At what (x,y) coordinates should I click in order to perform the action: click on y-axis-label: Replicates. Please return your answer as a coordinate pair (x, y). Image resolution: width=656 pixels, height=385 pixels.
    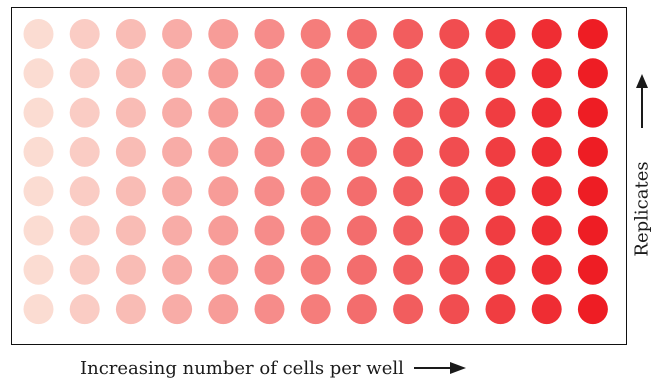
    Looking at the image, I should click on (642, 209).